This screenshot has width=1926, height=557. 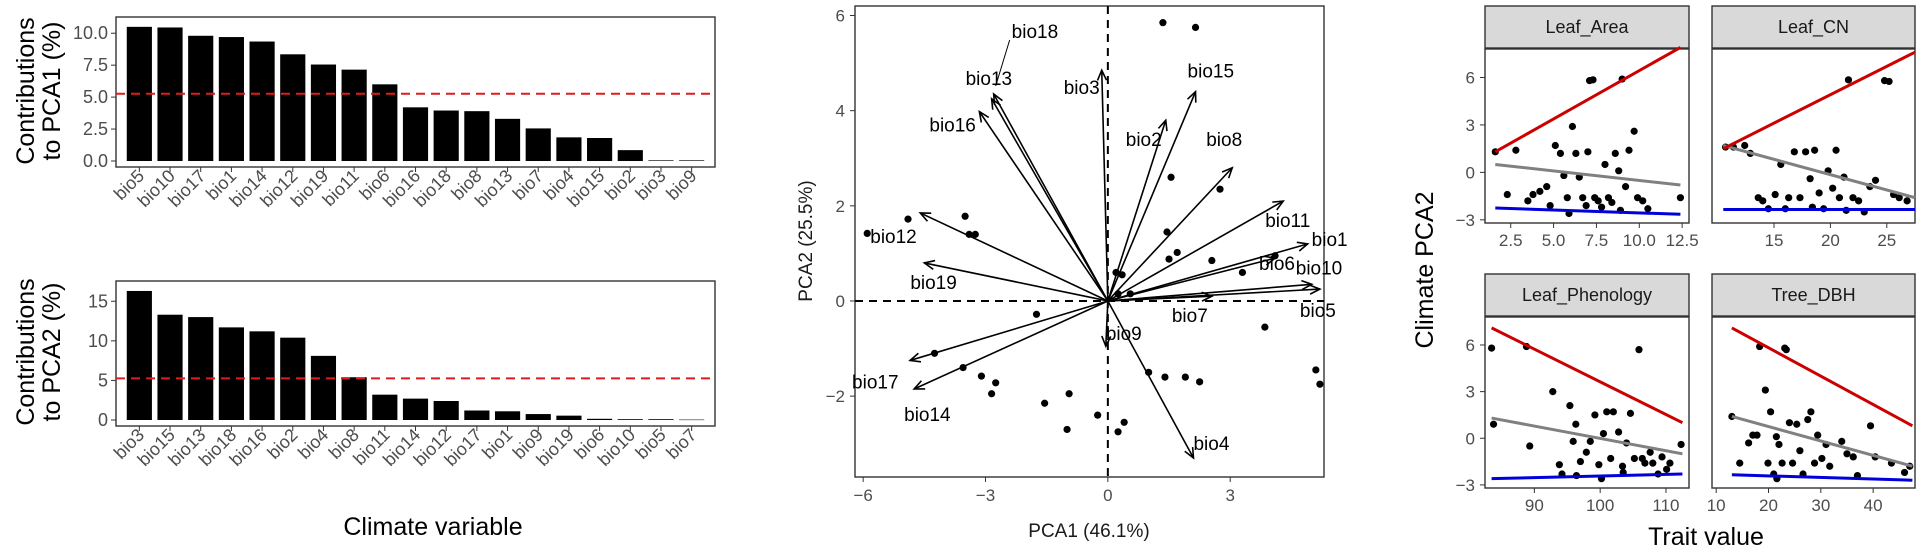 I want to click on x-tick-label: bio1, so click(x=497, y=444).